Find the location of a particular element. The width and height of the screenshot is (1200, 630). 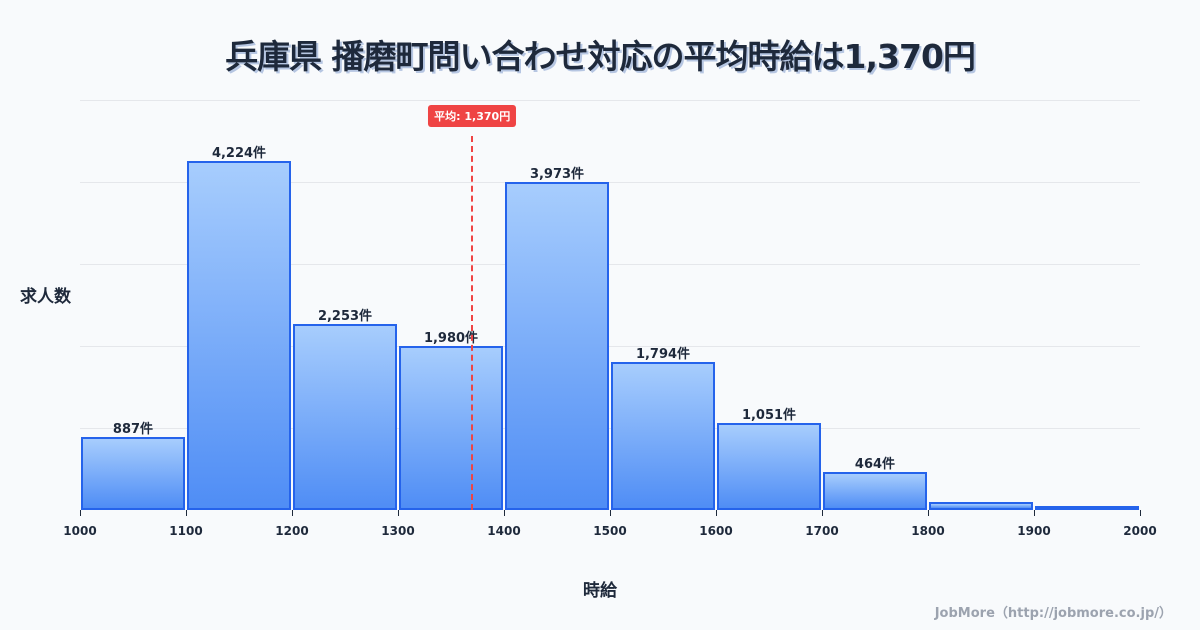

bar-value-label: 464件 is located at coordinates (875, 464).